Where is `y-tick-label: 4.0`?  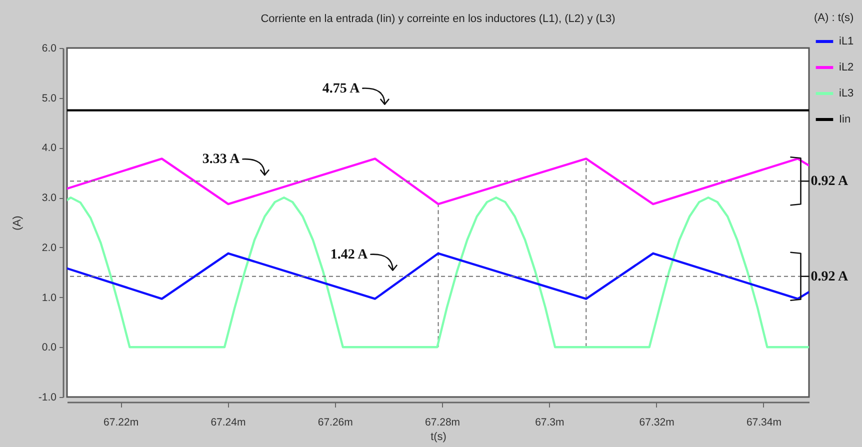
y-tick-label: 4.0 is located at coordinates (49, 148).